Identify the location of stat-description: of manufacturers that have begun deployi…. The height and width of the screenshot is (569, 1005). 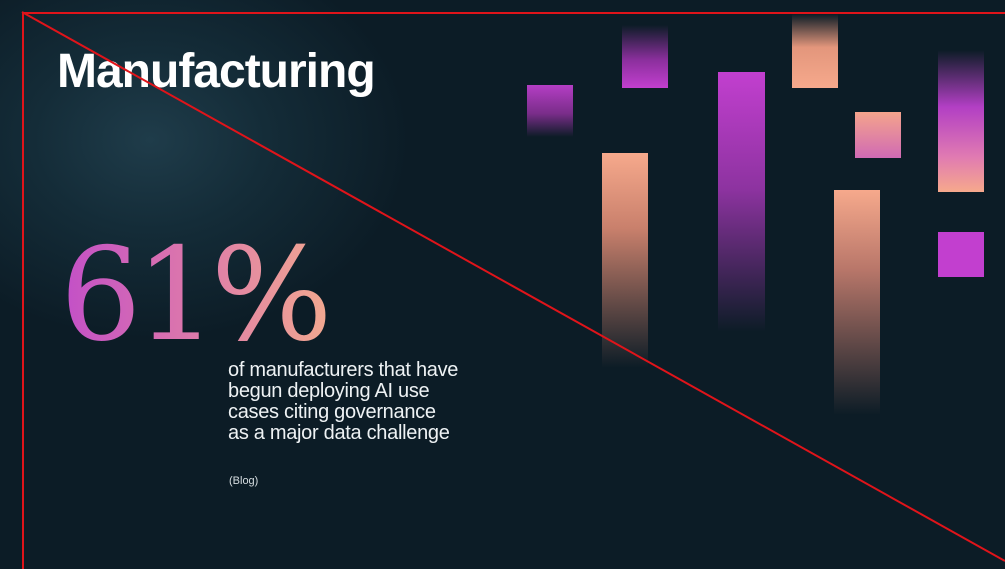
(378, 402).